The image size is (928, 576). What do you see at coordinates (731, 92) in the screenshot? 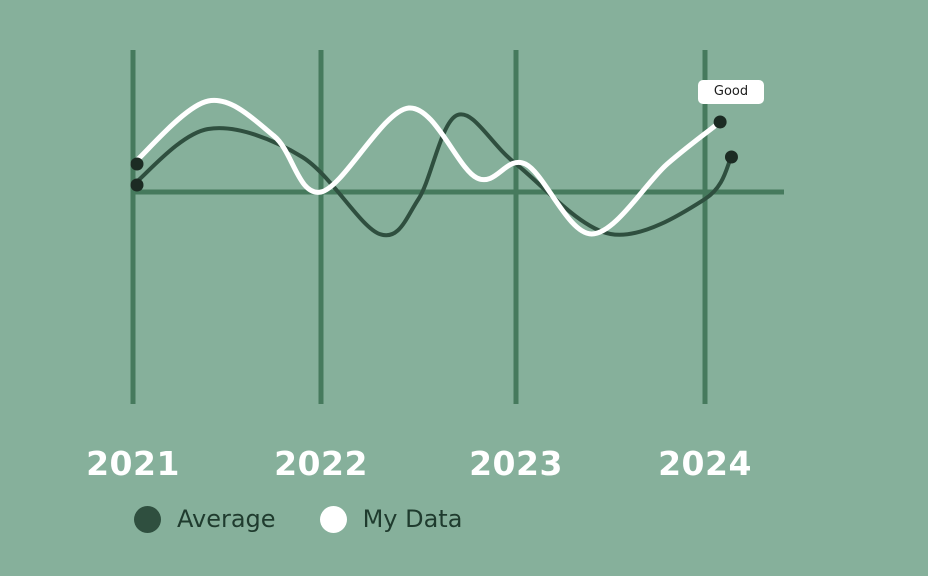
I see `annotation-callout: Good` at bounding box center [731, 92].